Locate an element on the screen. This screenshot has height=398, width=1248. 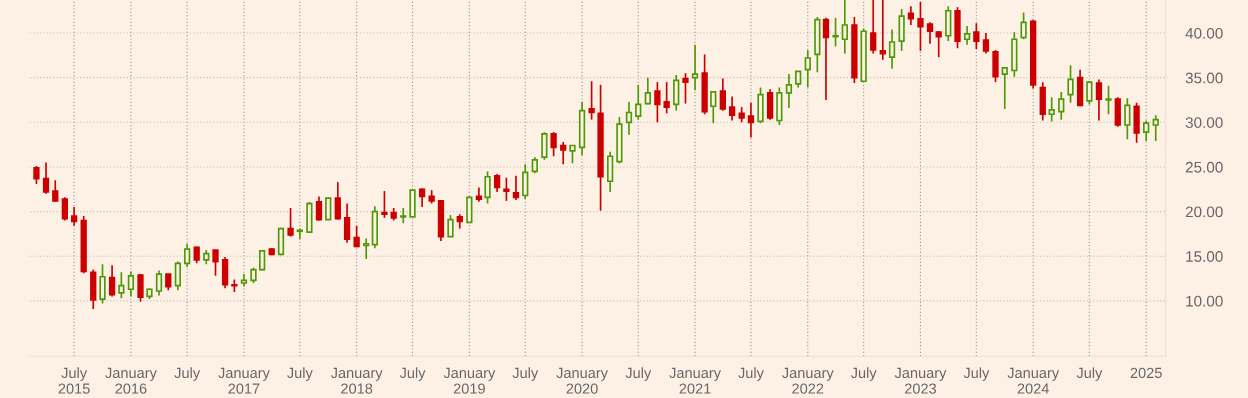
x-tick-label: January 2019 is located at coordinates (469, 380).